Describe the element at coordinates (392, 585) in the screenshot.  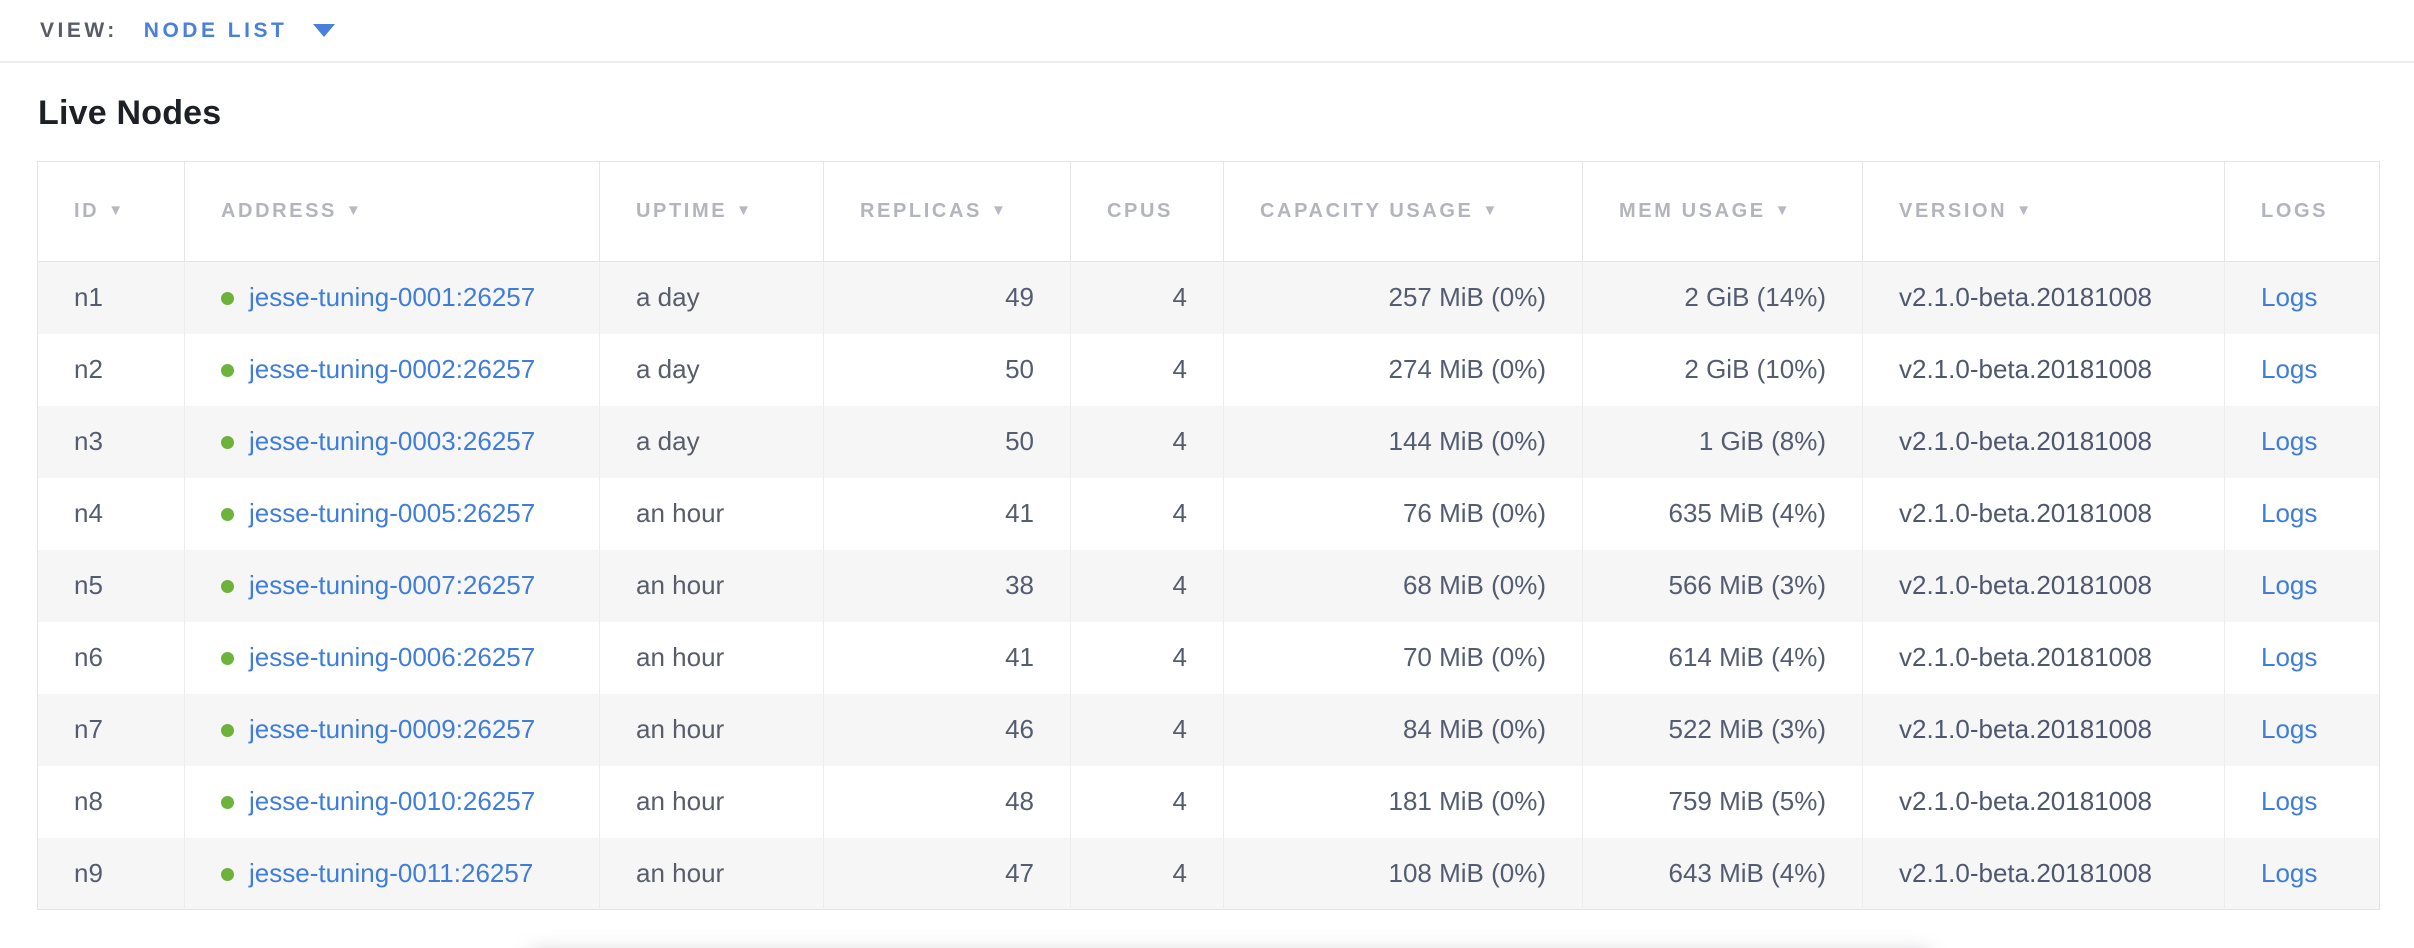
I see `node-address-link: jesse-tuning-0007:26257` at that location.